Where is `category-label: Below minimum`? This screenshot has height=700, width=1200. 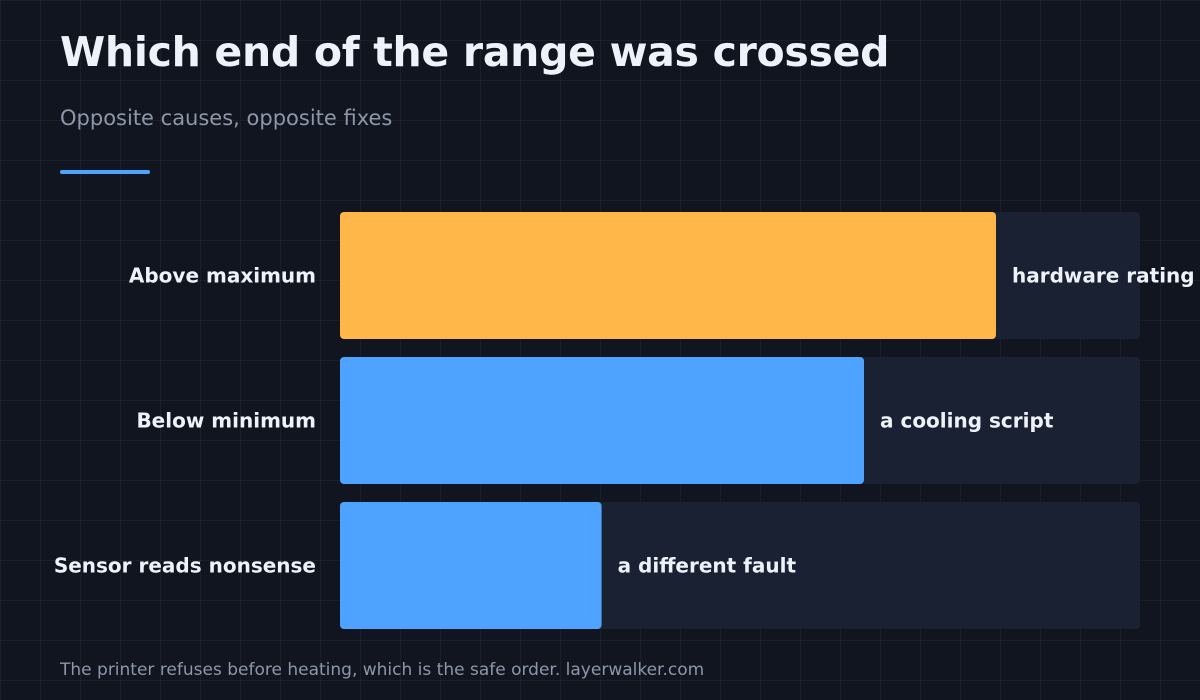
category-label: Below minimum is located at coordinates (226, 421).